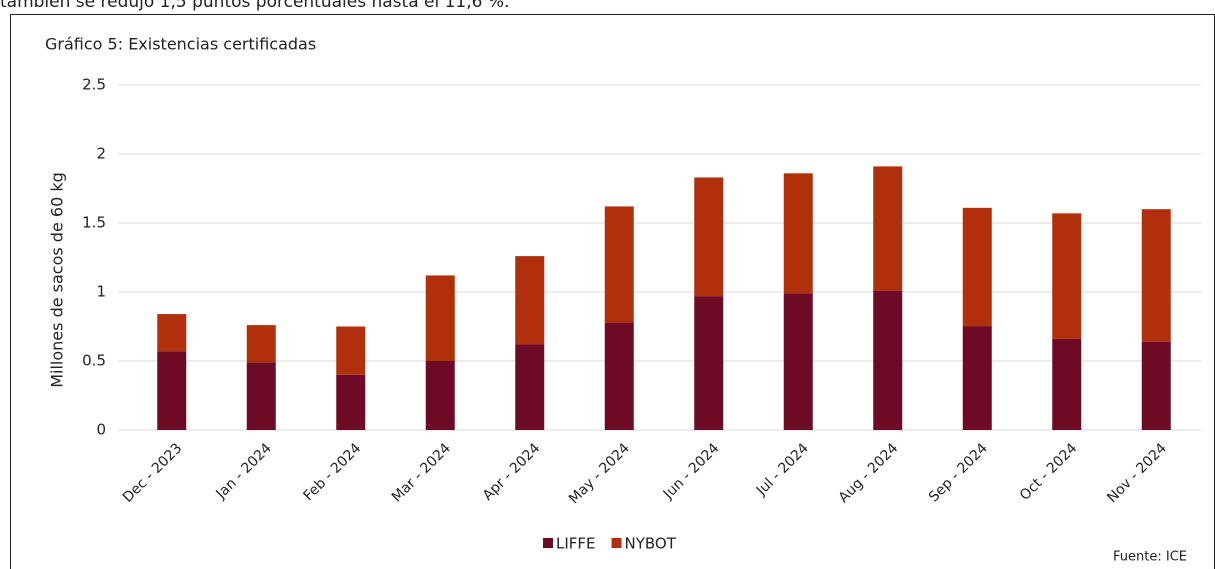  I want to click on x-tick-label: Apr - 2024, so click(512, 472).